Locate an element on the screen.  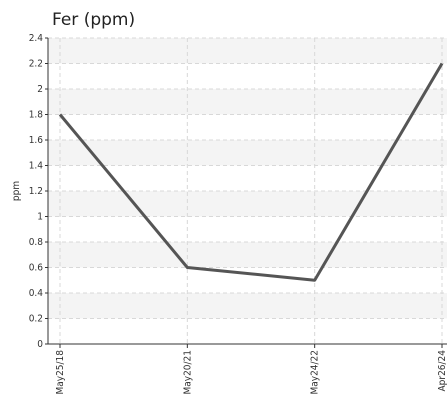
y-tick-label: 1.6 is located at coordinates (36, 140).